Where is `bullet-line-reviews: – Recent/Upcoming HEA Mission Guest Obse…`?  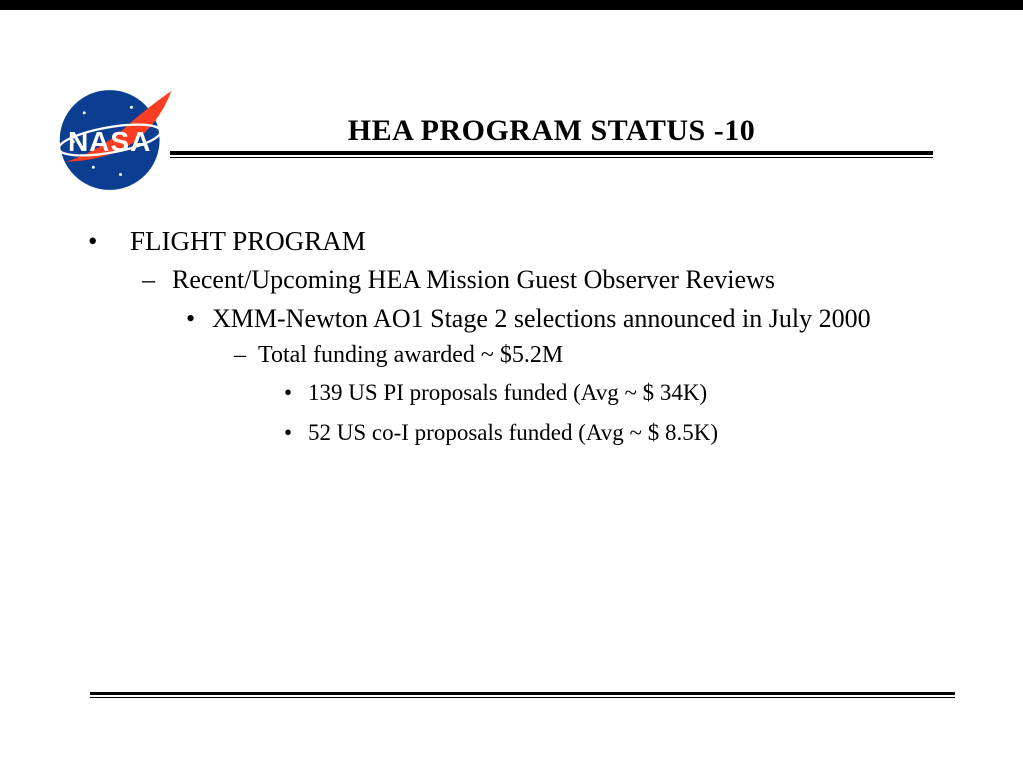 bullet-line-reviews: – Recent/Upcoming HEA Mission Guest Obse… is located at coordinates (500, 280).